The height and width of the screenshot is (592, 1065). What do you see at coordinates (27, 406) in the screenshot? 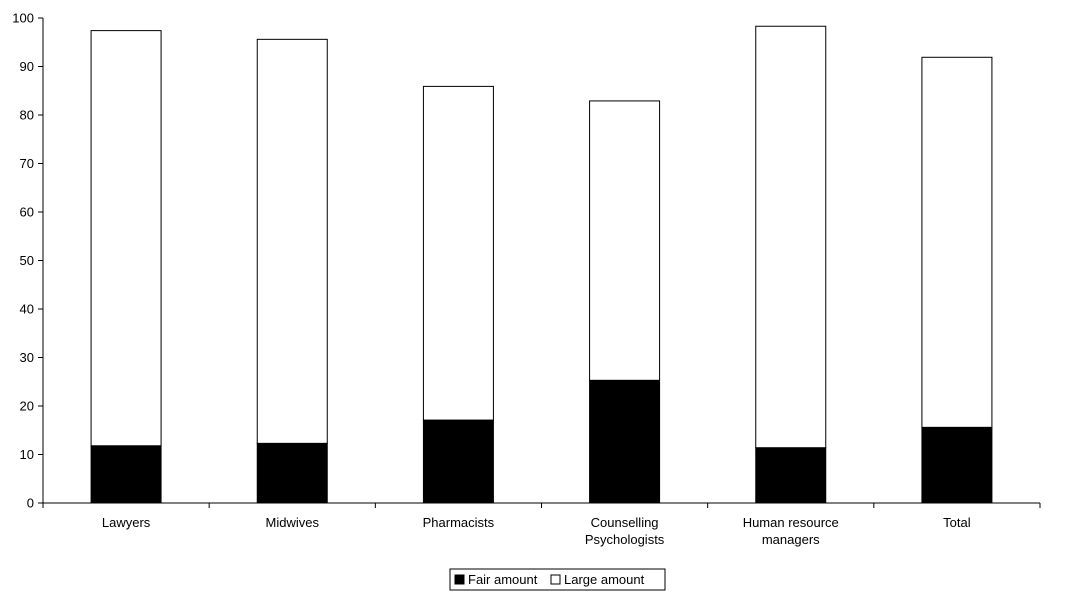
I see `y-tick-label: 20` at bounding box center [27, 406].